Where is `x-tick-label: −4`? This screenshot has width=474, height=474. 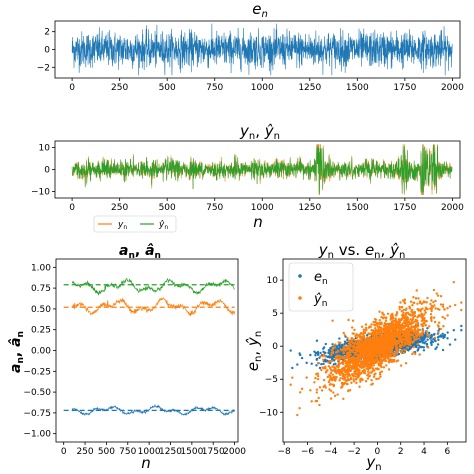
x-tick-label: −4 is located at coordinates (331, 452).